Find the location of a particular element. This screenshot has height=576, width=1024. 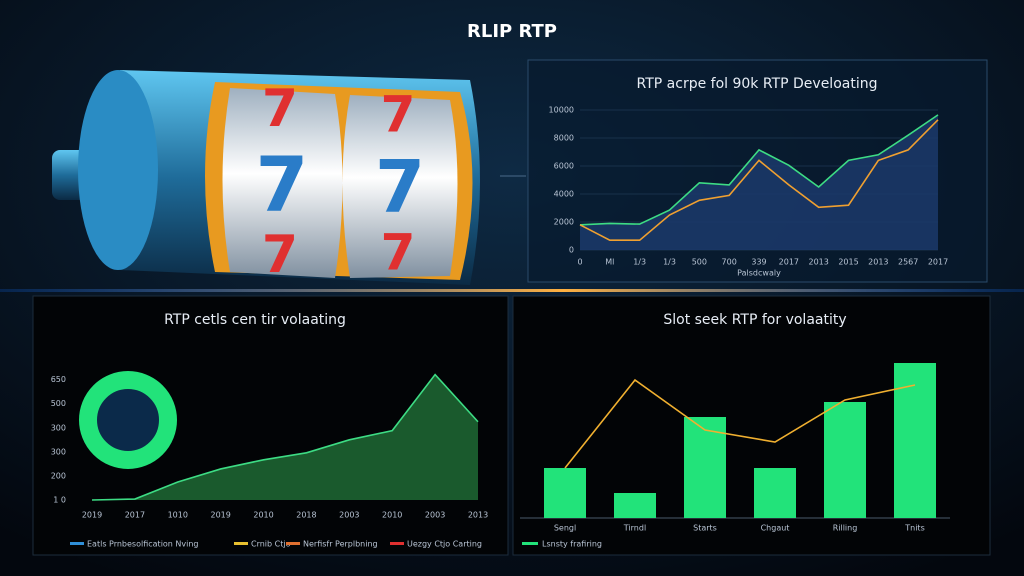

x-tick-label: Rilling is located at coordinates (845, 528).